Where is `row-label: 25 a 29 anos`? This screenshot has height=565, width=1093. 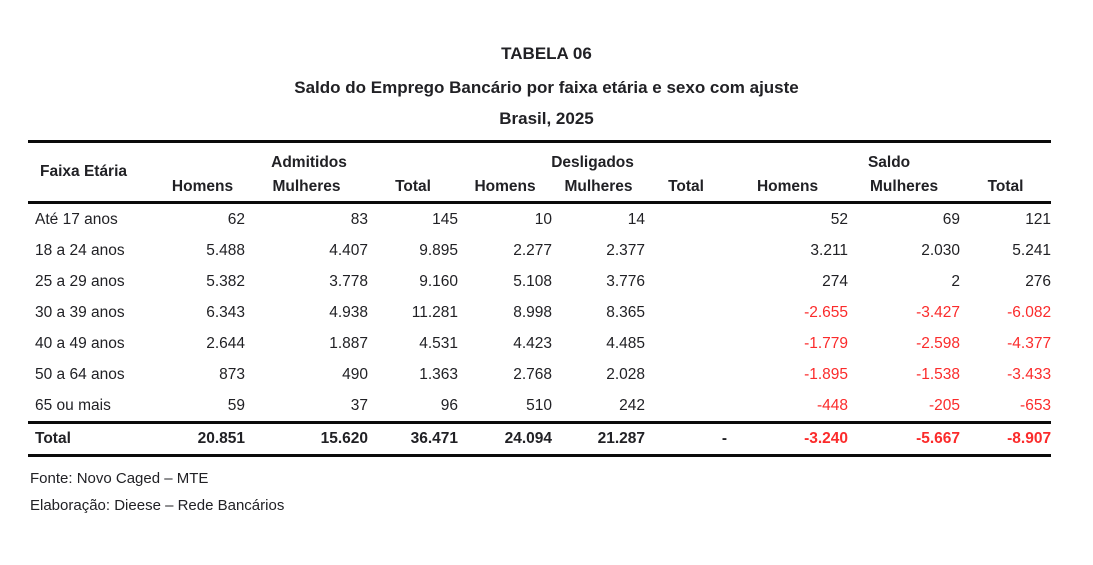
row-label: 25 a 29 anos is located at coordinates (80, 281).